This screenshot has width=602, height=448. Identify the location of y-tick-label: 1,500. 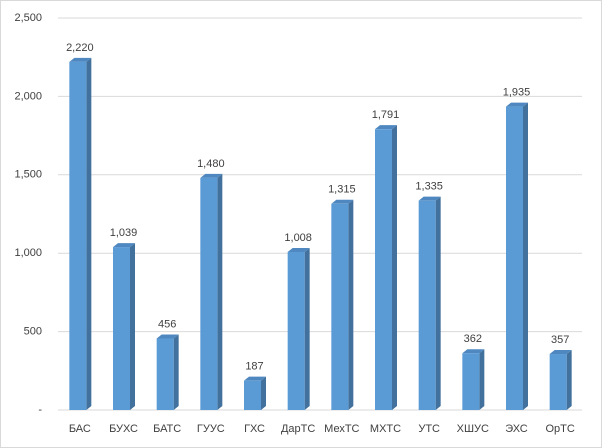
(28, 175).